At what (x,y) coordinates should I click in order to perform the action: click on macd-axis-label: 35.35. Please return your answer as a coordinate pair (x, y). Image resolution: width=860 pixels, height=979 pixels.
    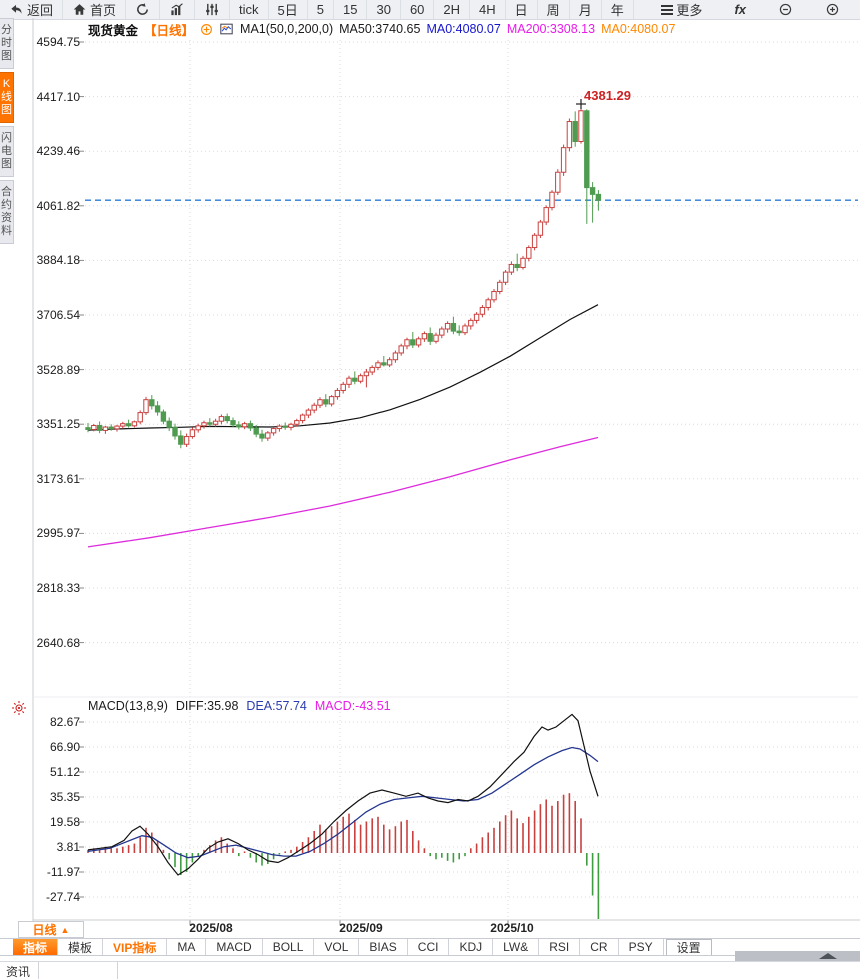
    Looking at the image, I should click on (64, 797).